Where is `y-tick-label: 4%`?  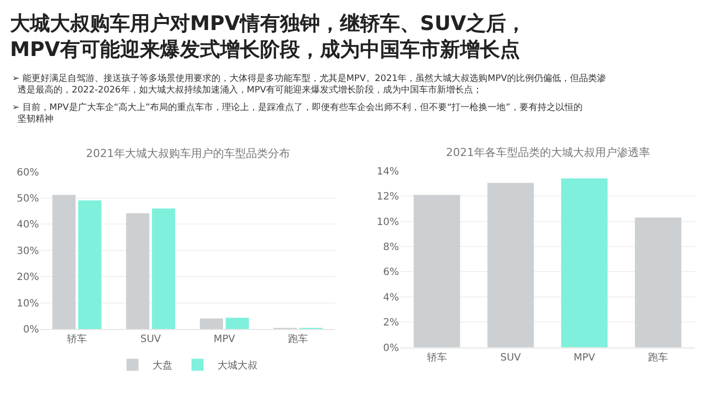
y-tick-label: 4% is located at coordinates (391, 298).